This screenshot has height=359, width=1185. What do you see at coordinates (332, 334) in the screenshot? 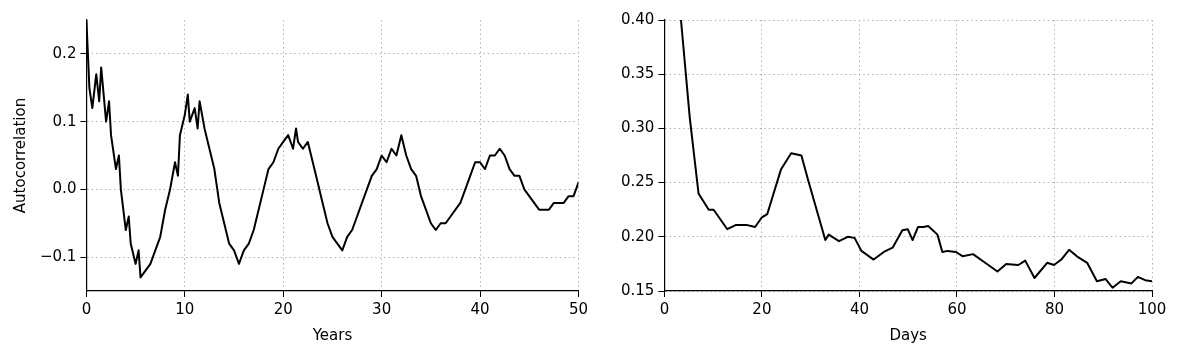
I see `x-axis-title: Years` at bounding box center [332, 334].